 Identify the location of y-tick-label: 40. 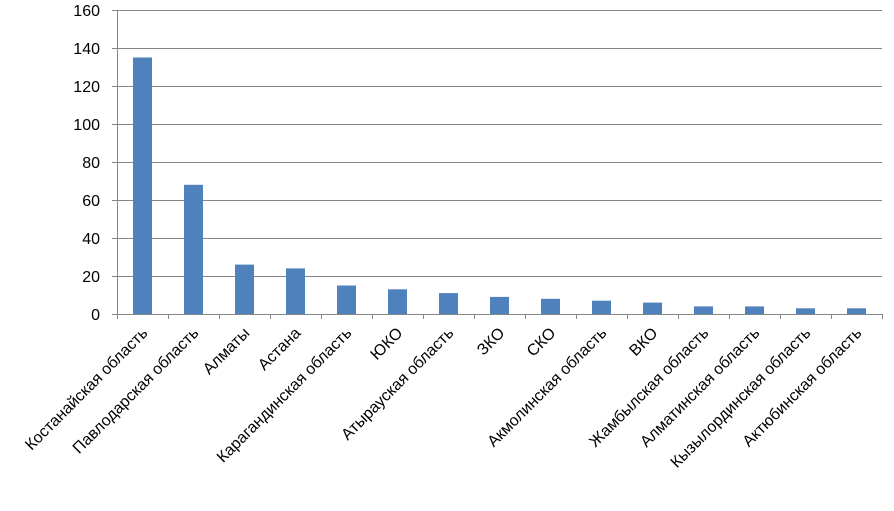
(91, 239).